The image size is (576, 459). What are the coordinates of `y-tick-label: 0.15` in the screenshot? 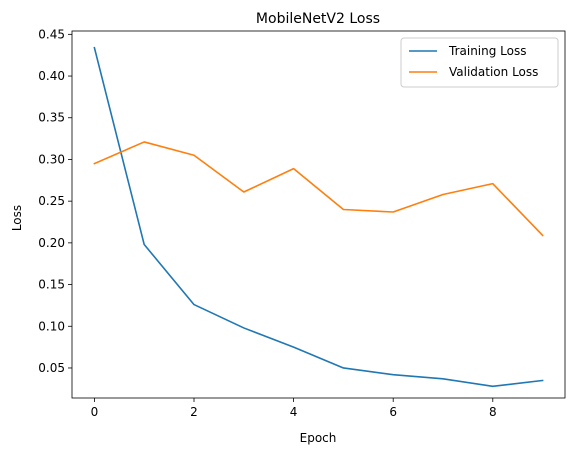 It's located at (51, 285).